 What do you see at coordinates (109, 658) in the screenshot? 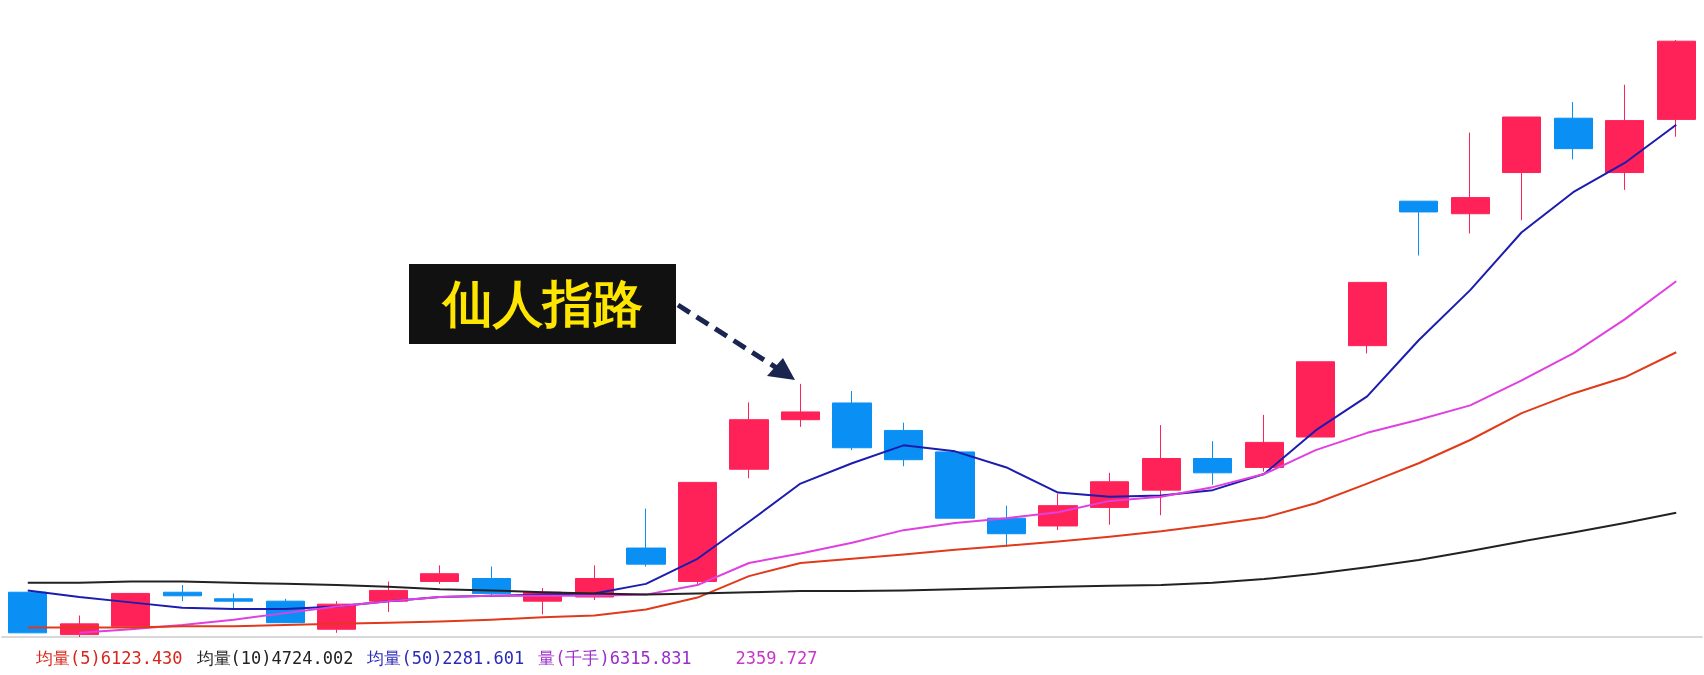
I see `text: 均量(5)6123.430` at bounding box center [109, 658].